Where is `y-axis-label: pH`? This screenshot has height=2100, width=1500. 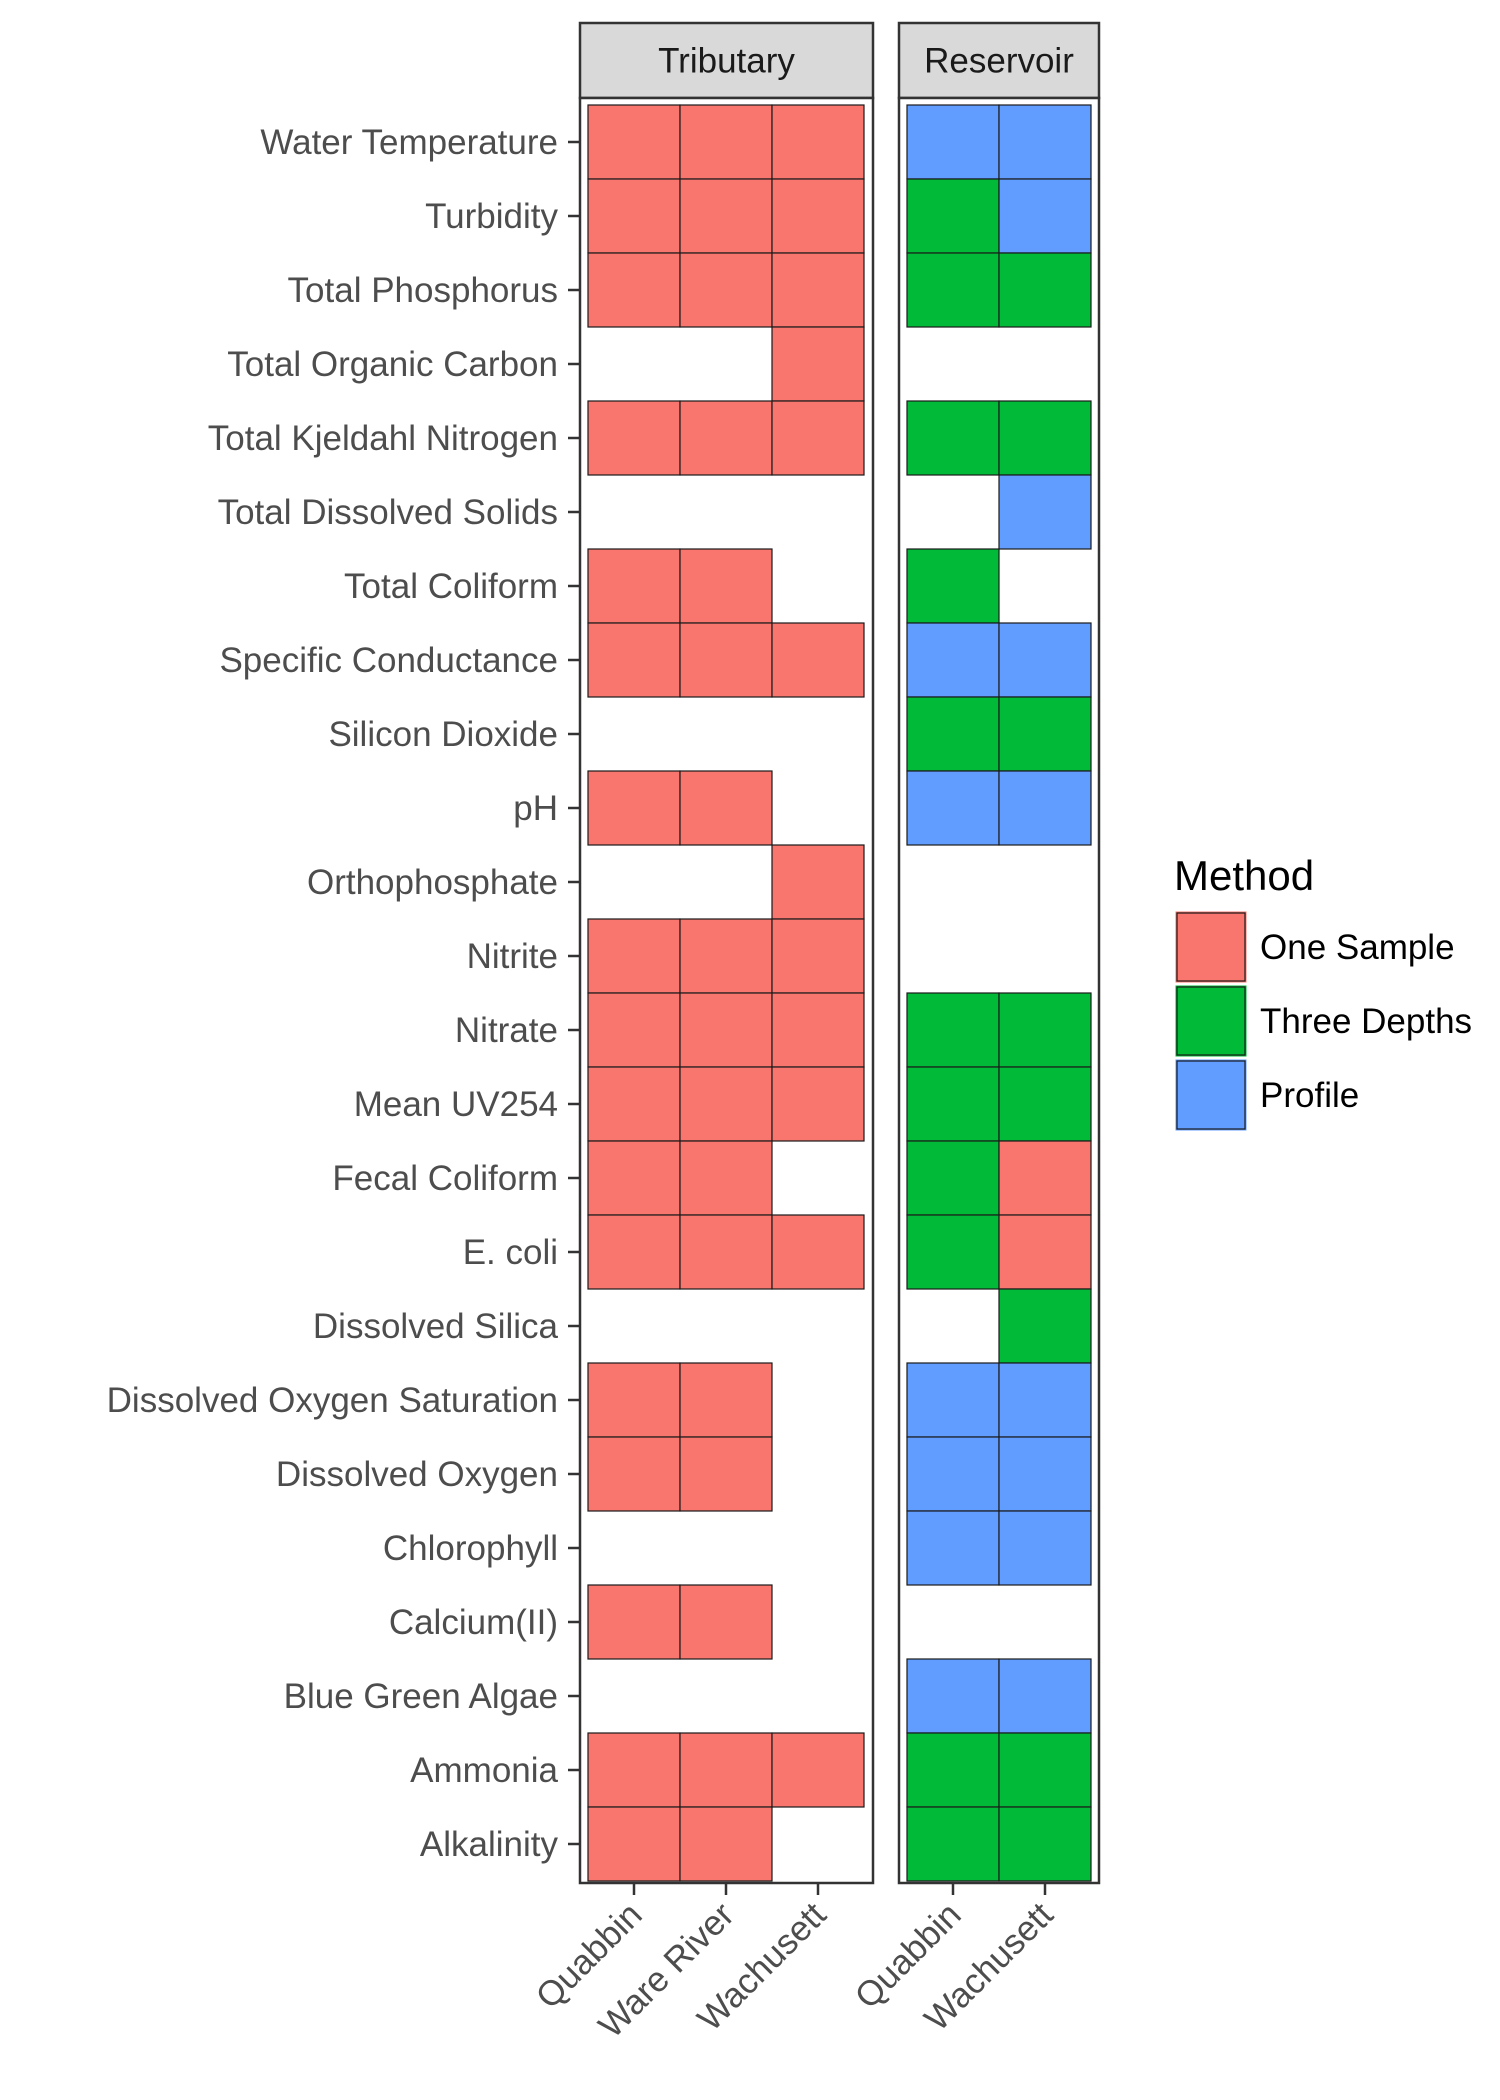 y-axis-label: pH is located at coordinates (535, 808).